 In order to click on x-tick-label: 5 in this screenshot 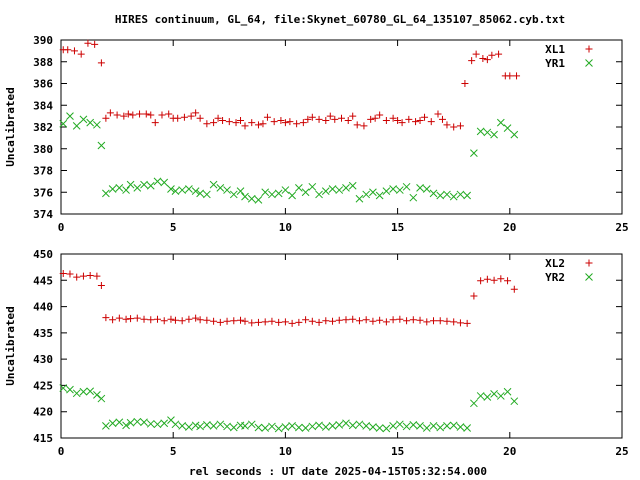, I will do `click(173, 451)`.